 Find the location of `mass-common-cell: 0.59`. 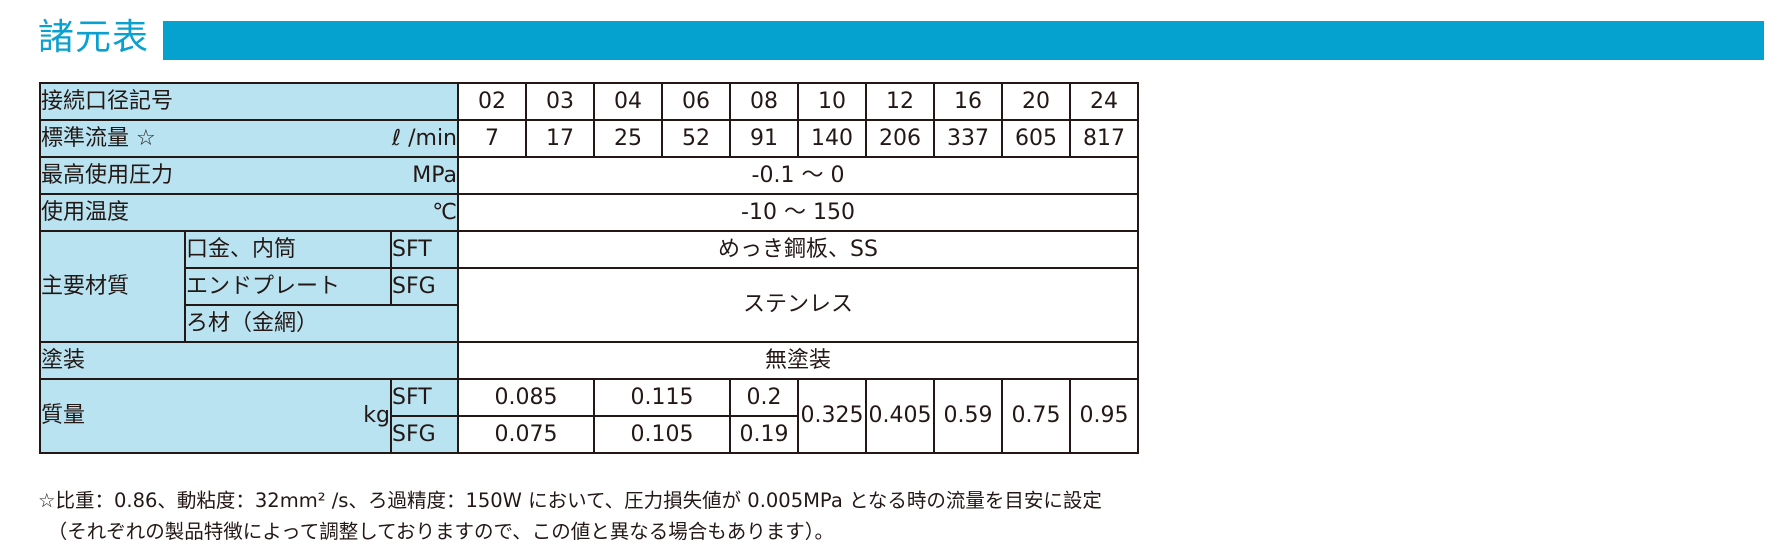

mass-common-cell: 0.59 is located at coordinates (968, 416).